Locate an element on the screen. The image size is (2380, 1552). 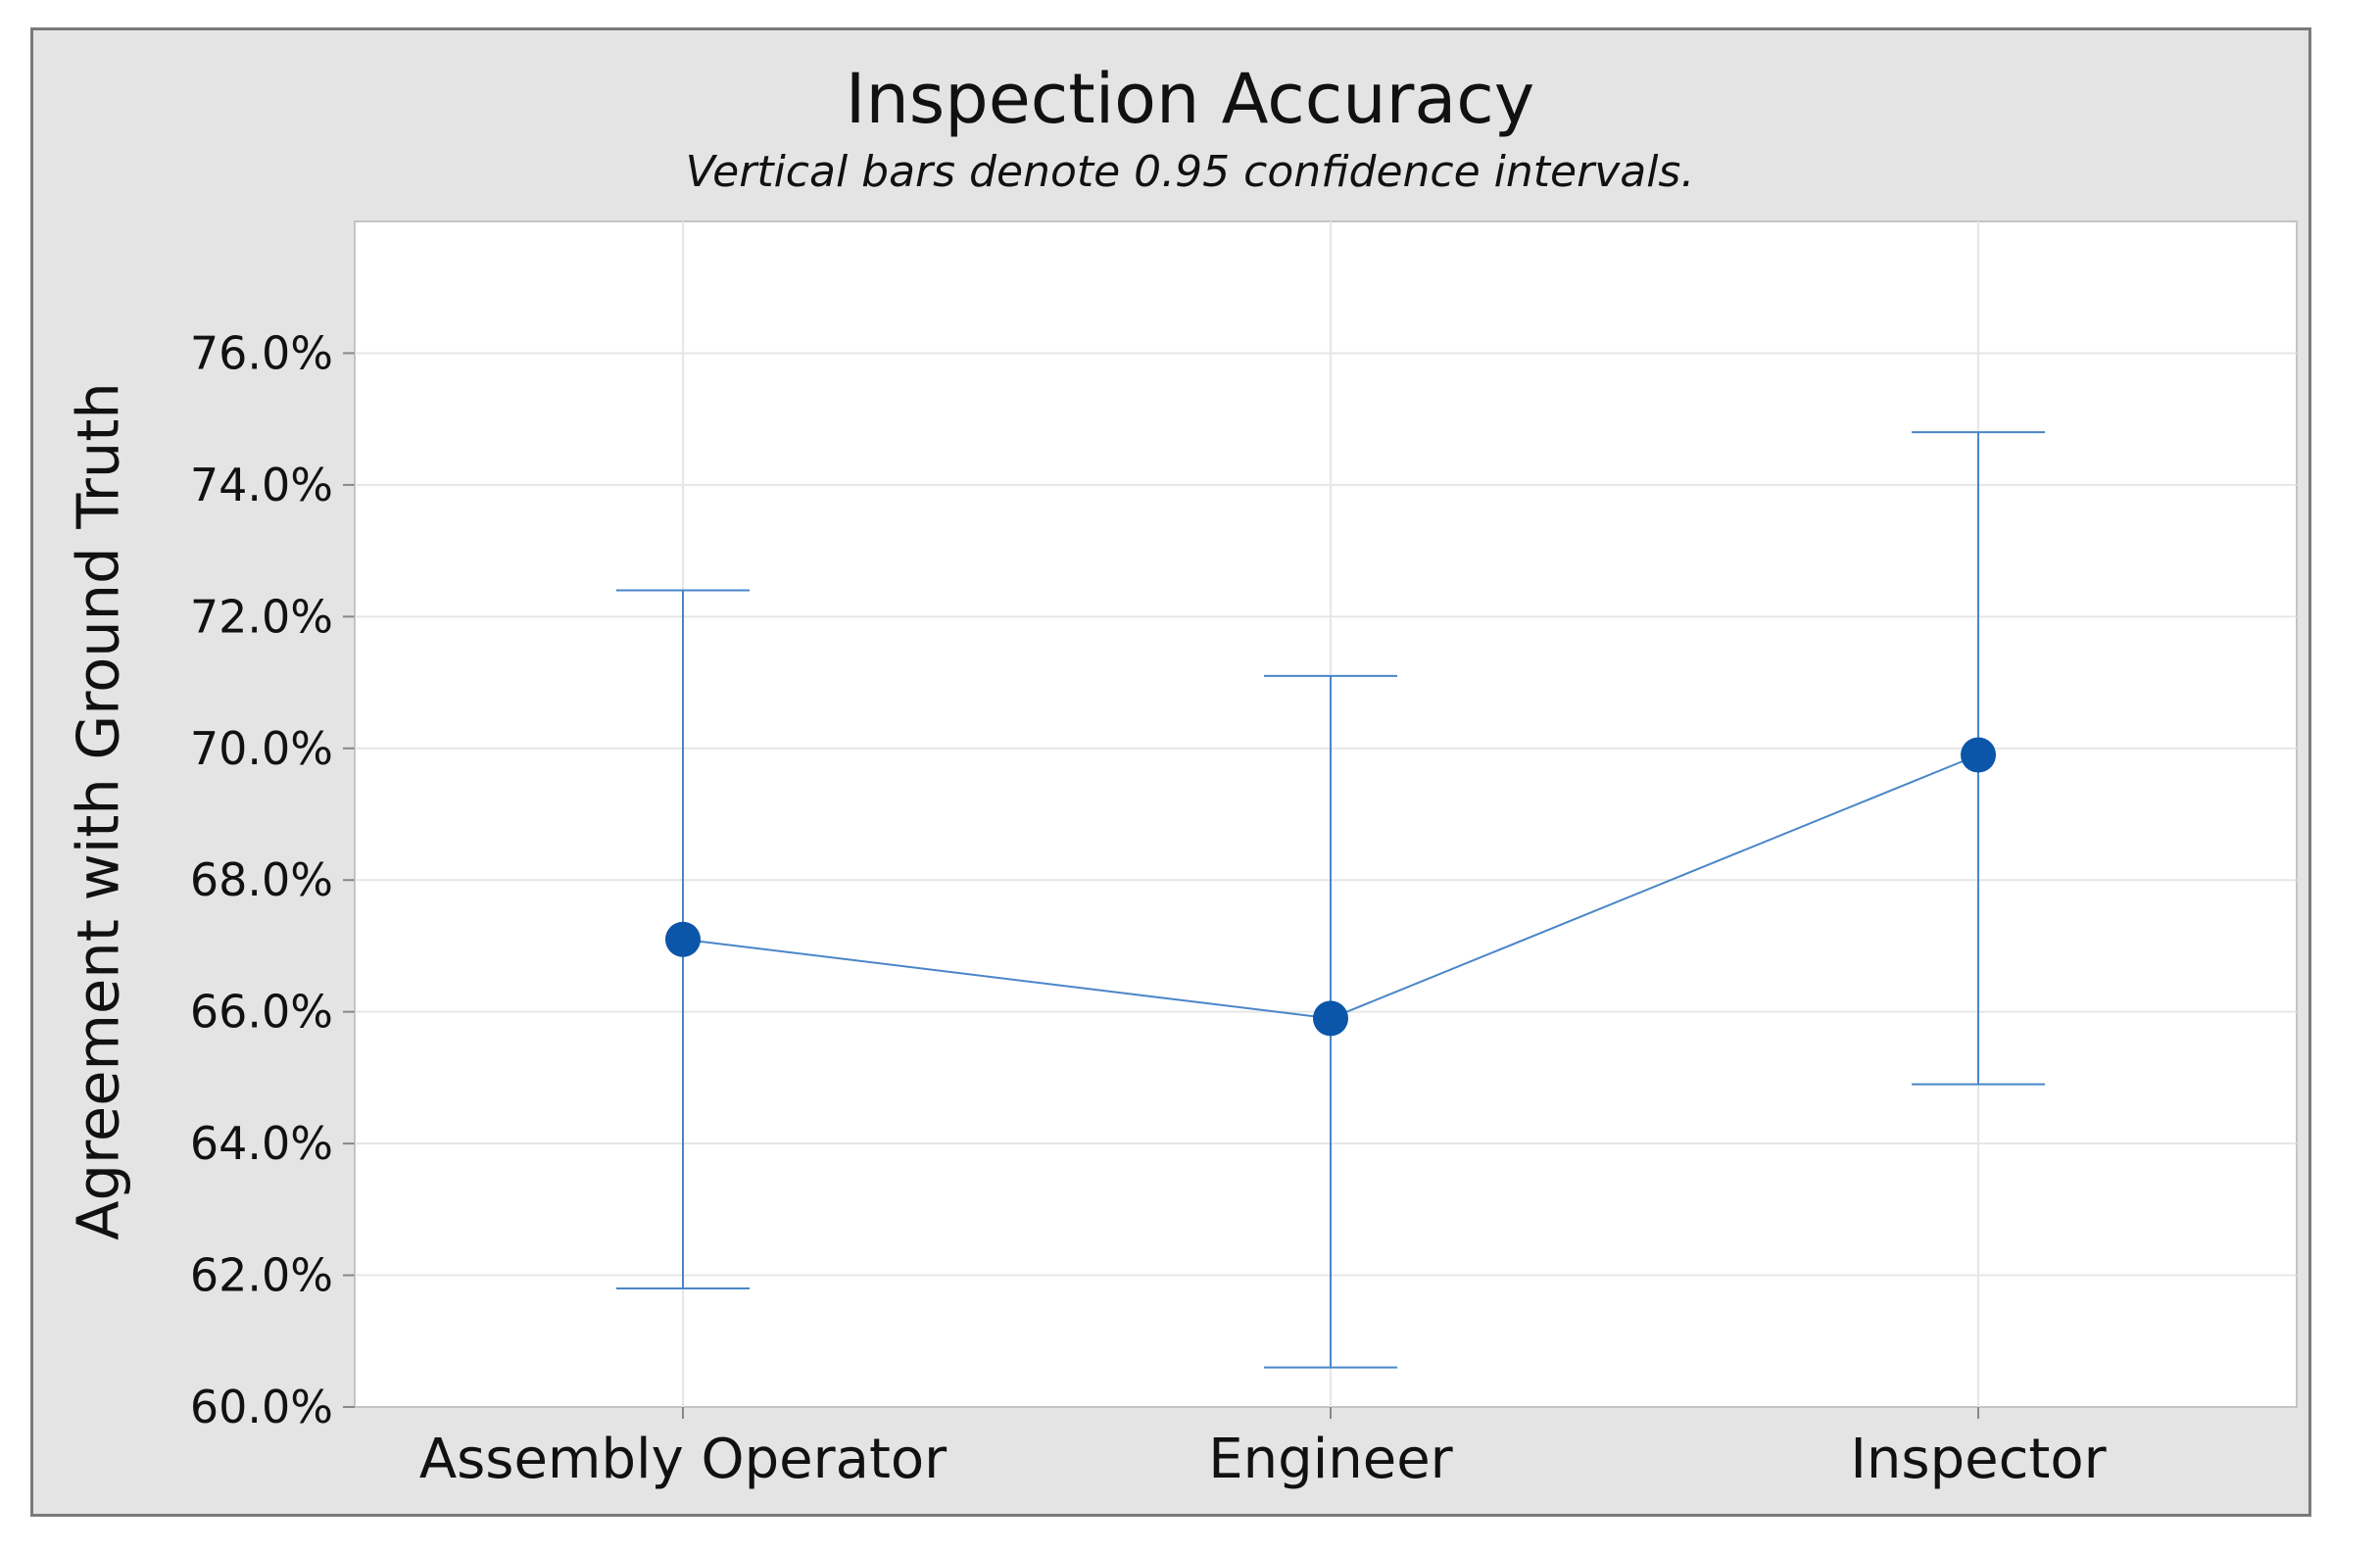
y-tick-label: 76.0% is located at coordinates (261, 352).